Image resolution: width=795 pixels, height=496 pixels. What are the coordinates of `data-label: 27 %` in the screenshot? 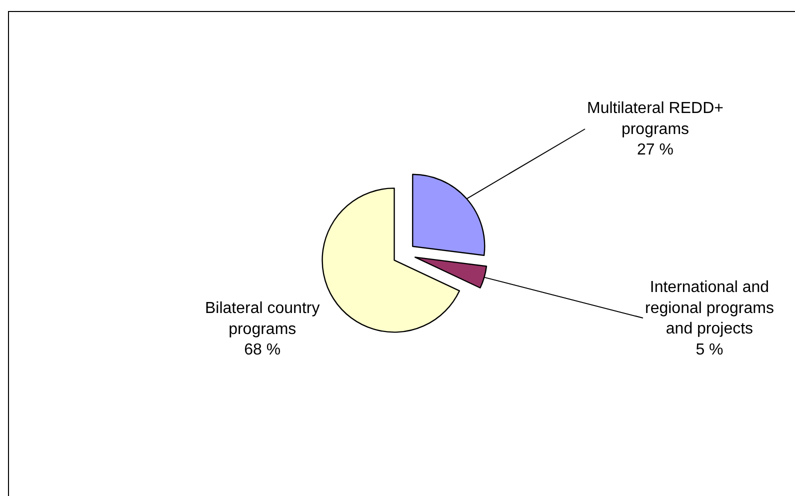 It's located at (655, 150).